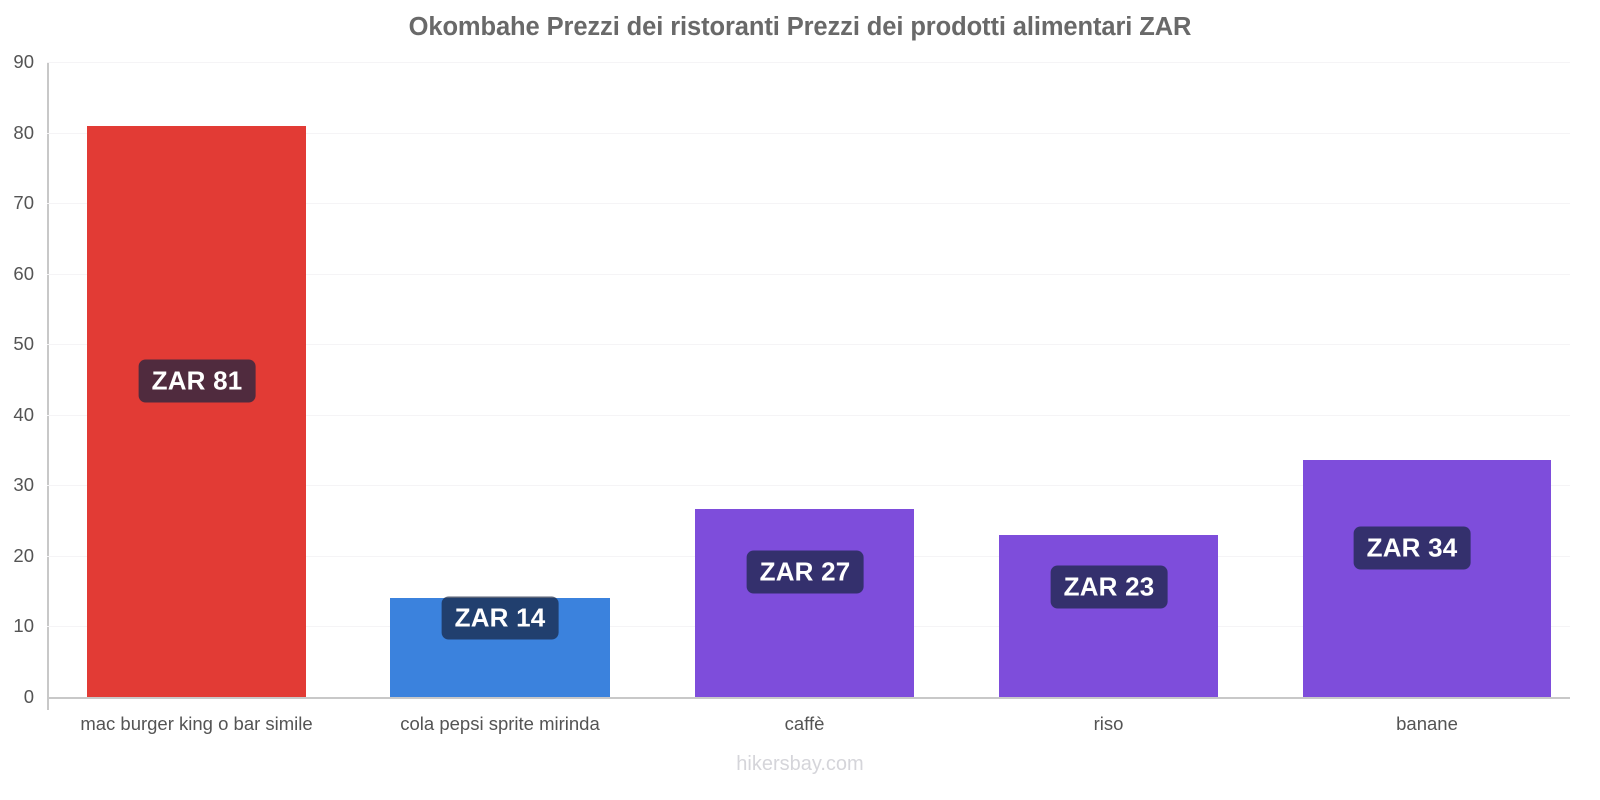 The image size is (1600, 800). What do you see at coordinates (805, 572) in the screenshot?
I see `bar-value-label: ZAR 27` at bounding box center [805, 572].